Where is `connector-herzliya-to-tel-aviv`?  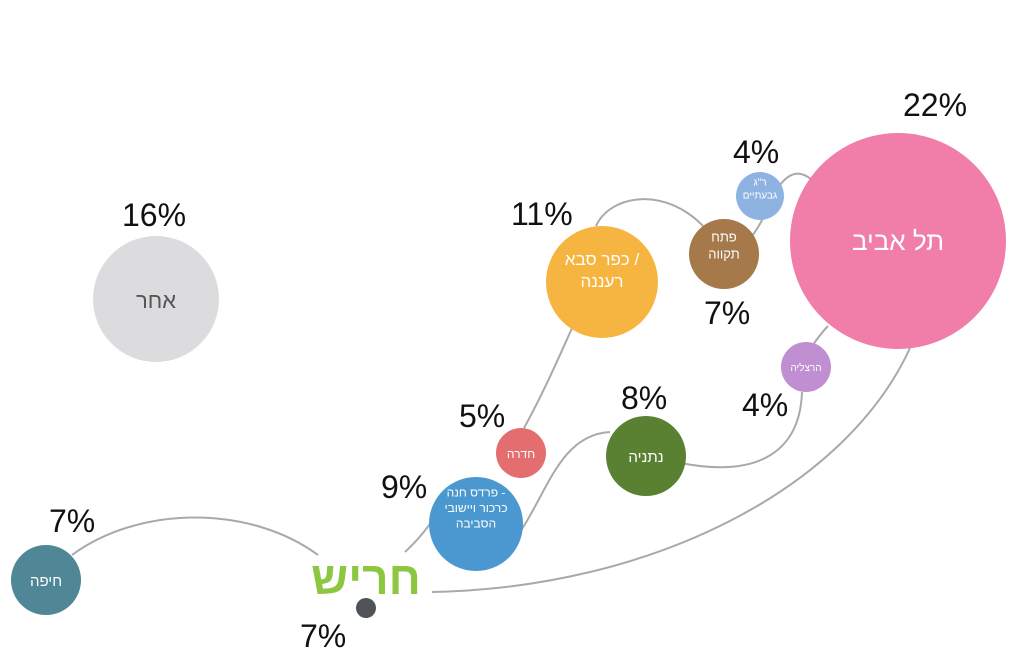 connector-herzliya-to-tel-aviv is located at coordinates (820, 336).